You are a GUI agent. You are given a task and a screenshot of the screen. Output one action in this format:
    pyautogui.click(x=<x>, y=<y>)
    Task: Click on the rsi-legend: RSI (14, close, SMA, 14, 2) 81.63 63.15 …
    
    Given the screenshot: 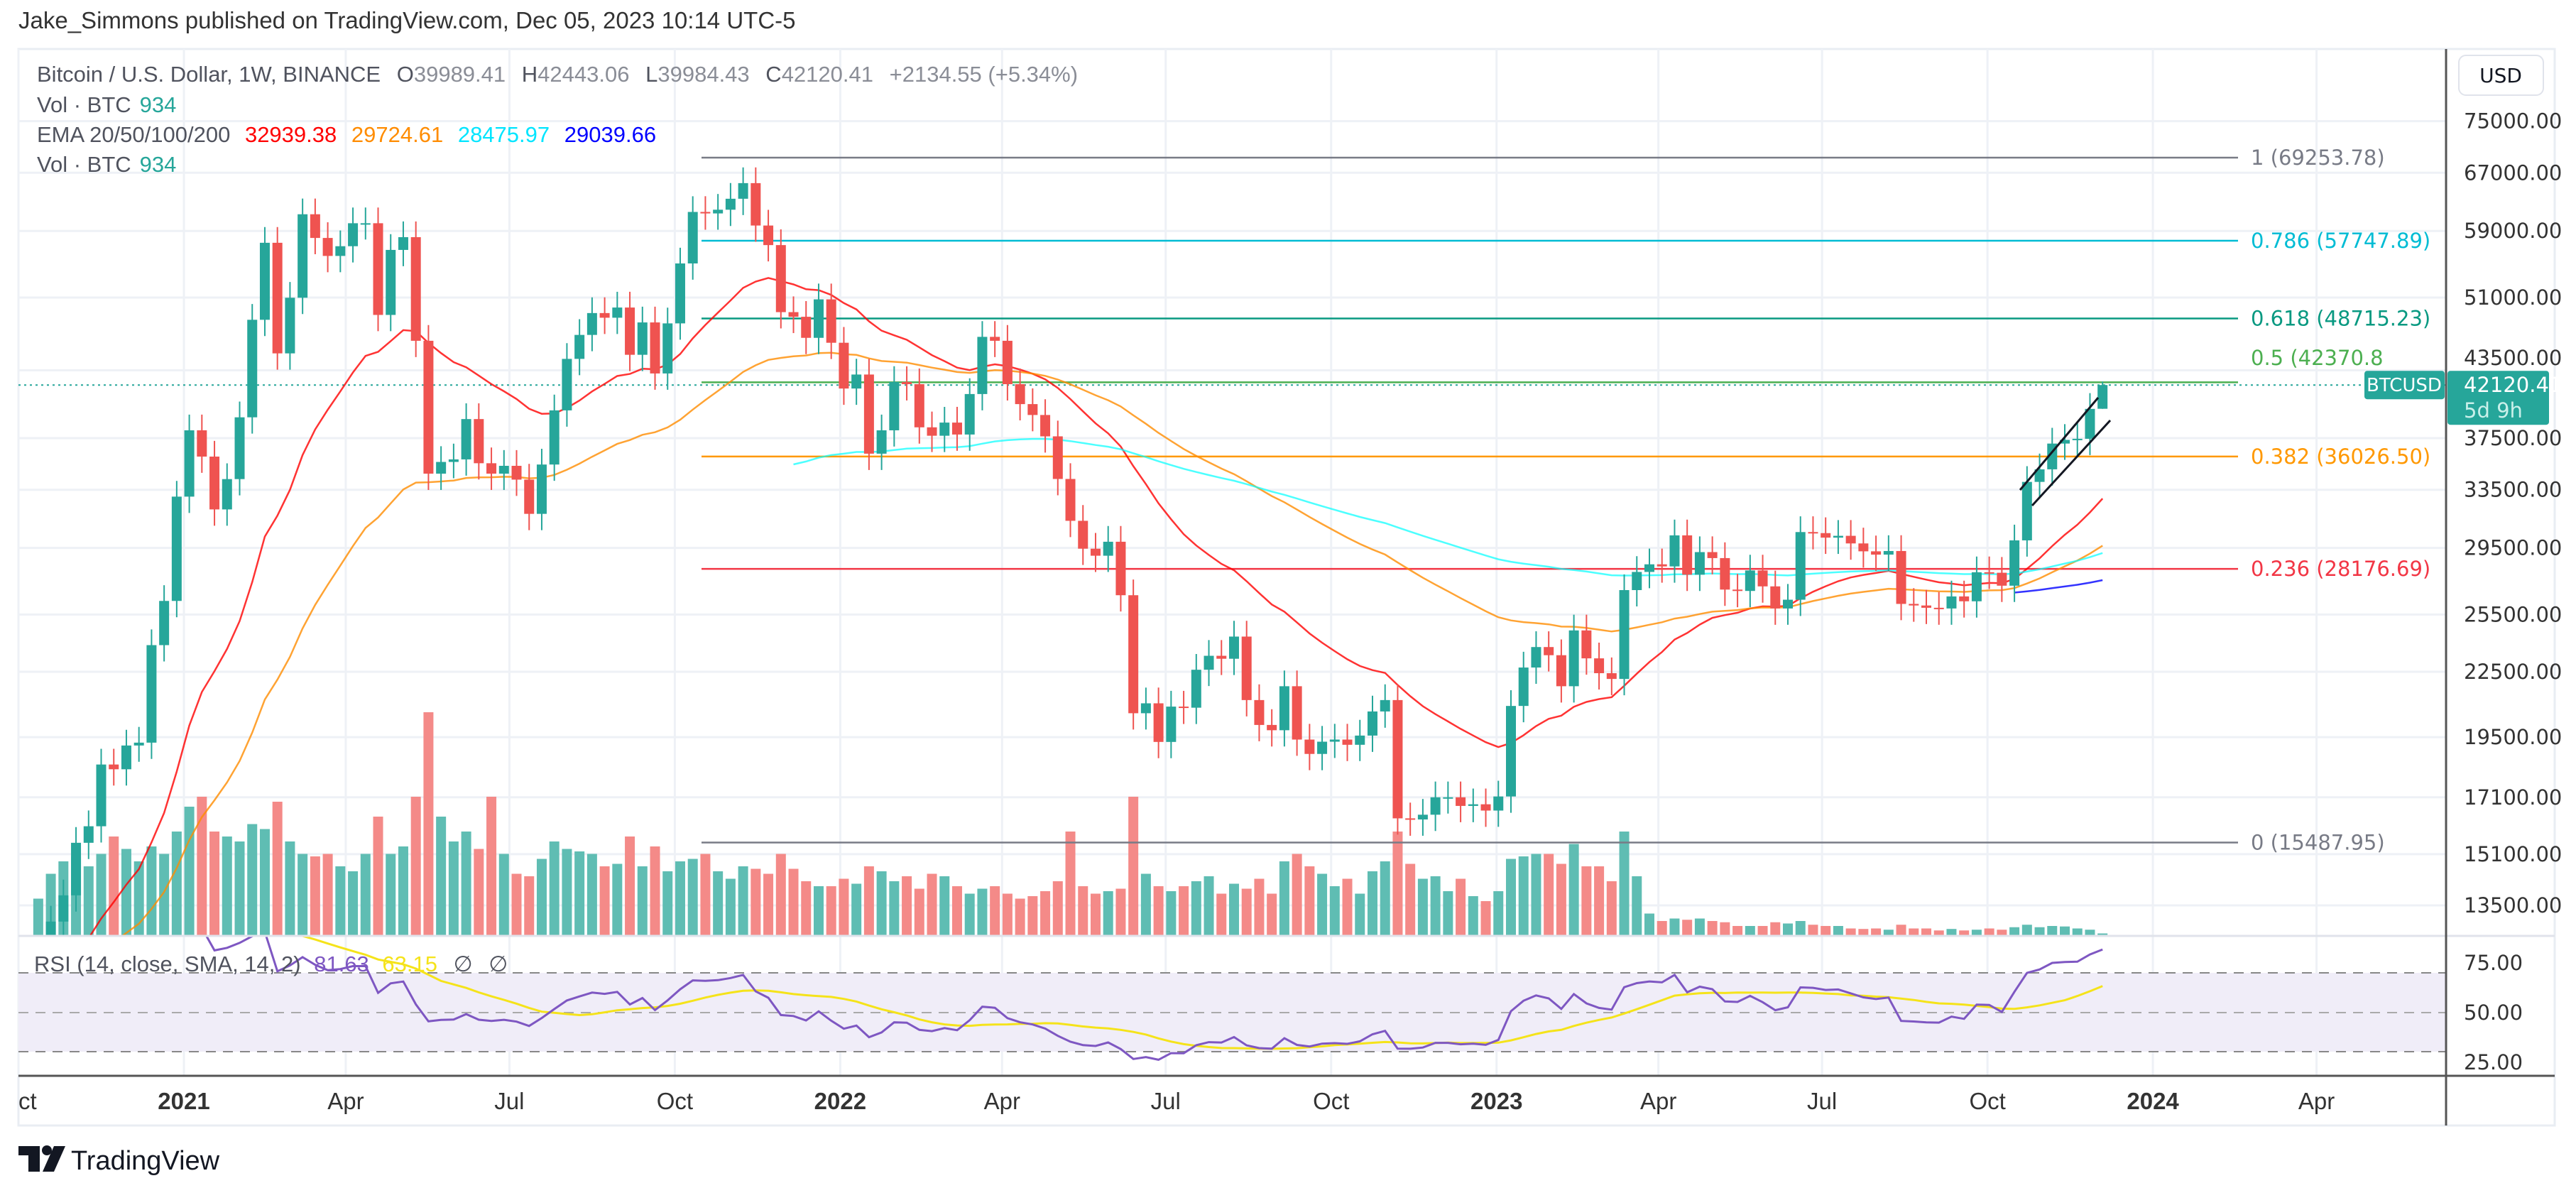 What is the action you would take?
    pyautogui.click(x=271, y=964)
    